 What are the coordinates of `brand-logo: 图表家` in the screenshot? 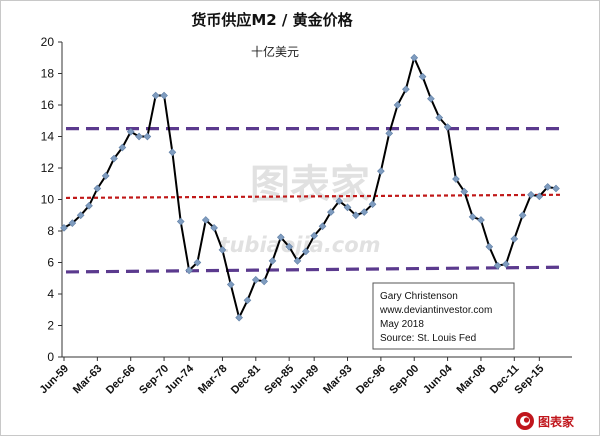 It's located at (545, 421).